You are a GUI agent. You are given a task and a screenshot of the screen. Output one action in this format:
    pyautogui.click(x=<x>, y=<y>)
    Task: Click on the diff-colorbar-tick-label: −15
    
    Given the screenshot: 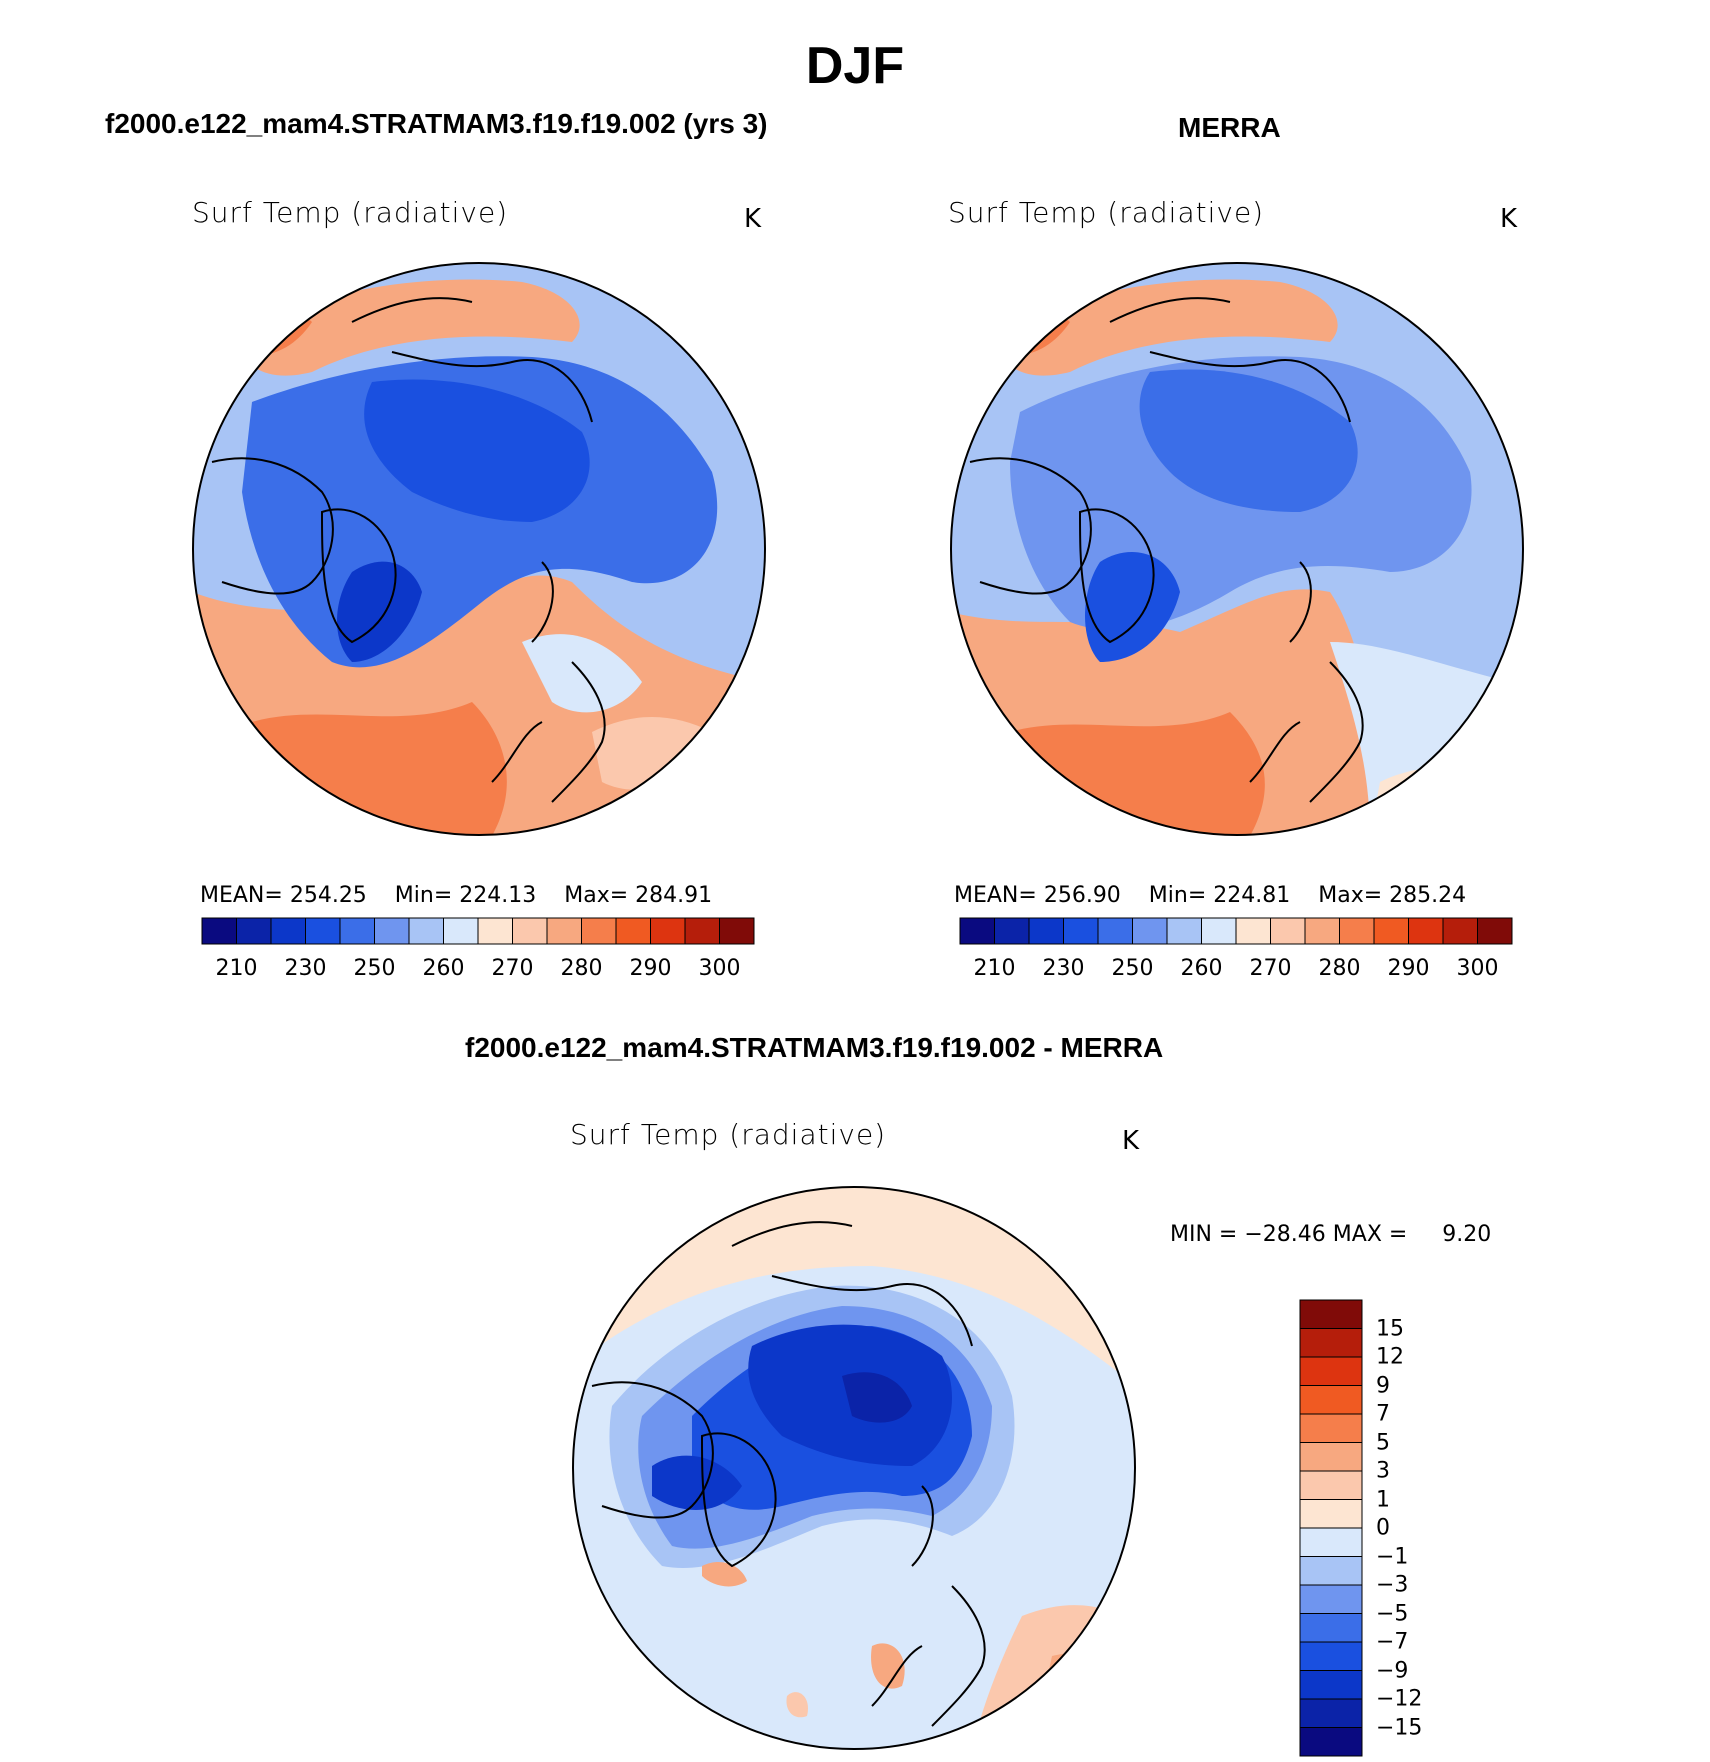 What is the action you would take?
    pyautogui.click(x=1399, y=1727)
    